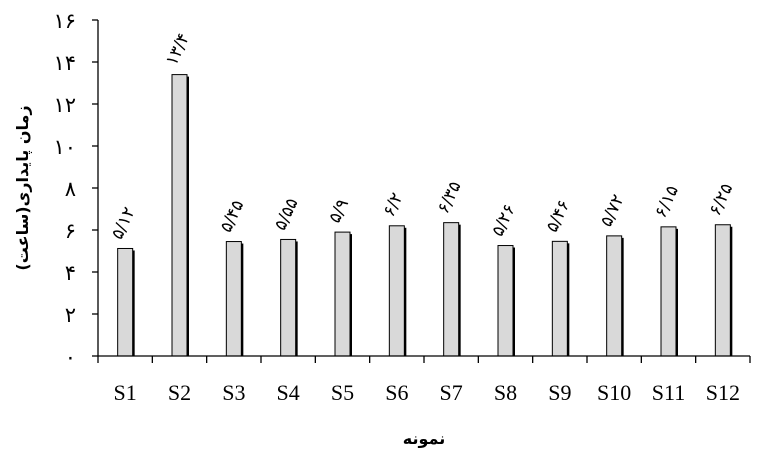 The width and height of the screenshot is (760, 452). I want to click on category-label: S1, so click(125, 392).